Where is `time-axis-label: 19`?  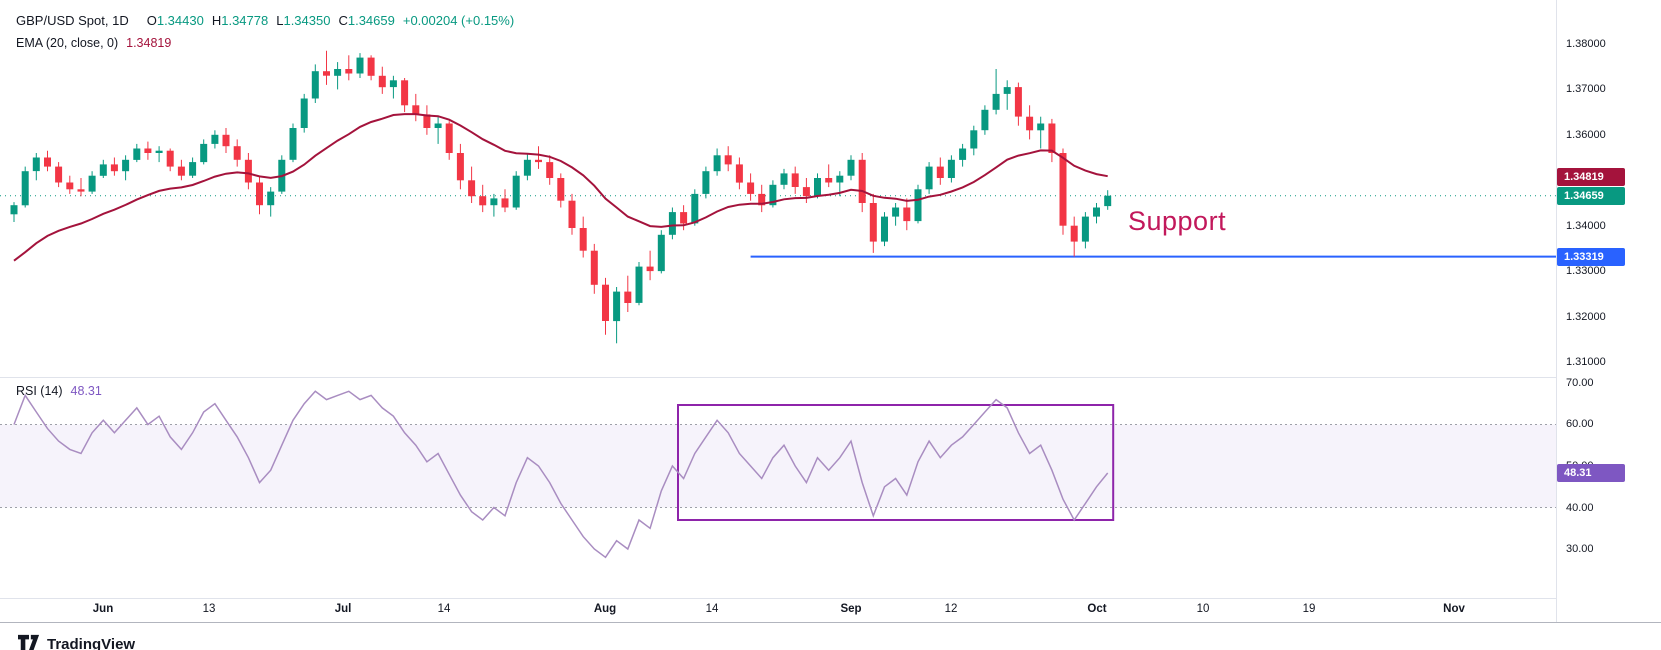 time-axis-label: 19 is located at coordinates (1309, 609).